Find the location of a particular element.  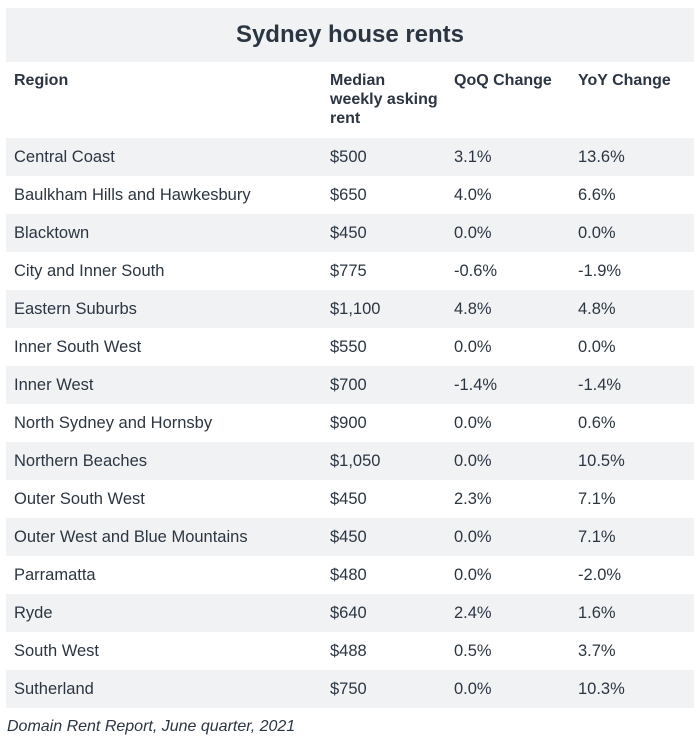

median-rent-cell: $1,100 is located at coordinates (384, 309).